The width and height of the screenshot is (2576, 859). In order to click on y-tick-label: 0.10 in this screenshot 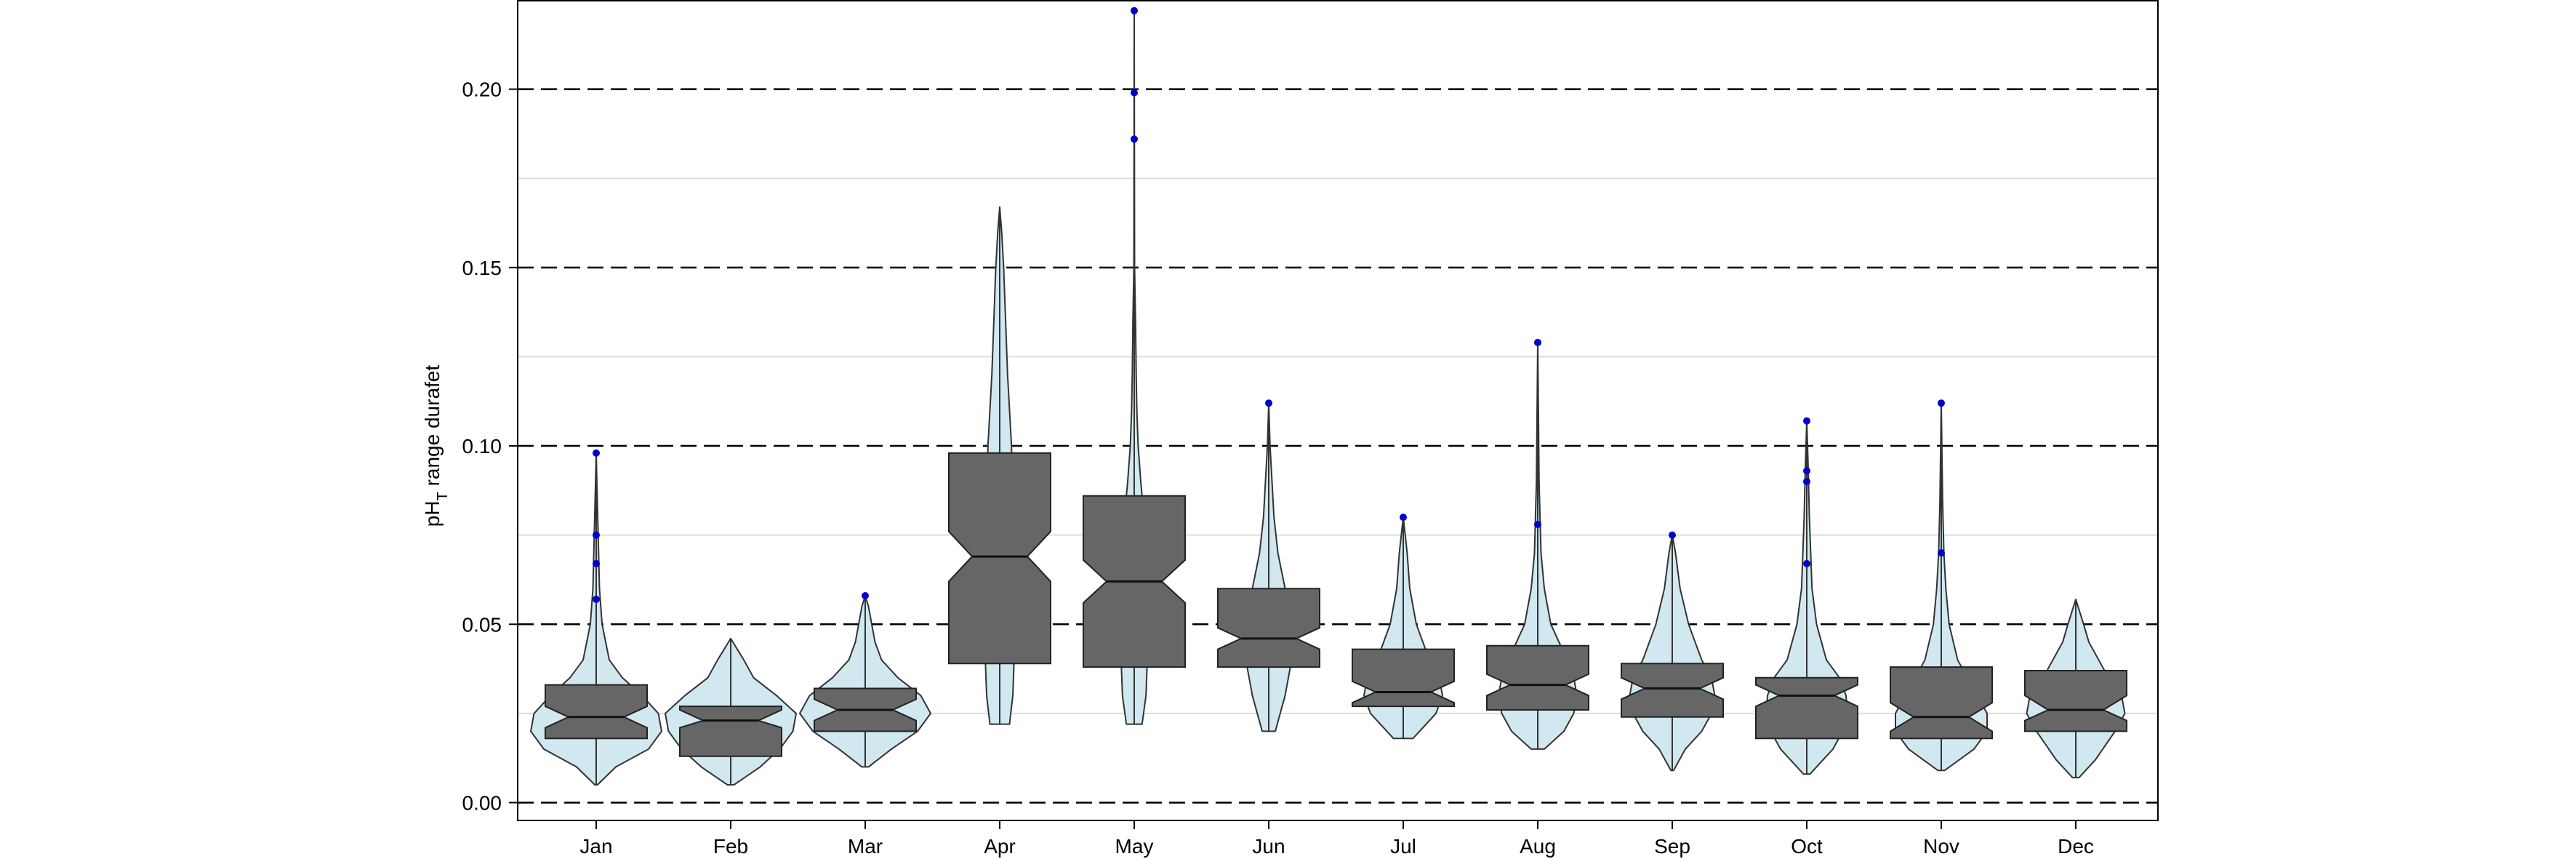, I will do `click(482, 446)`.